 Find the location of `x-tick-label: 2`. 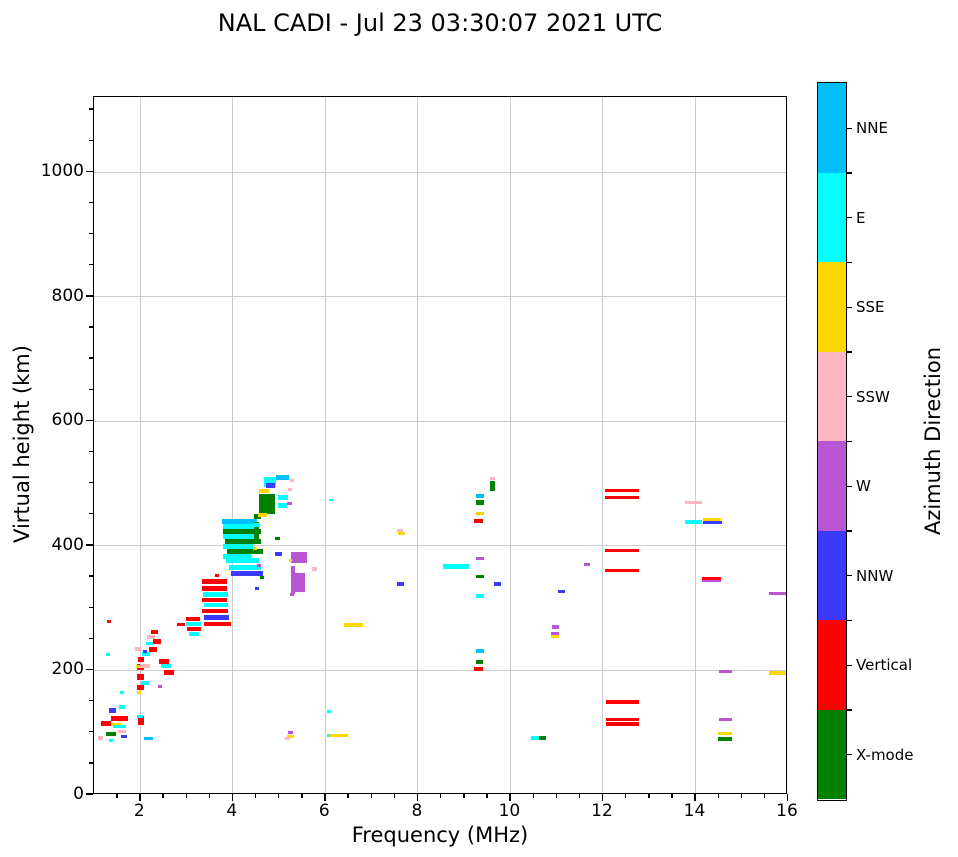

x-tick-label: 2 is located at coordinates (139, 811).